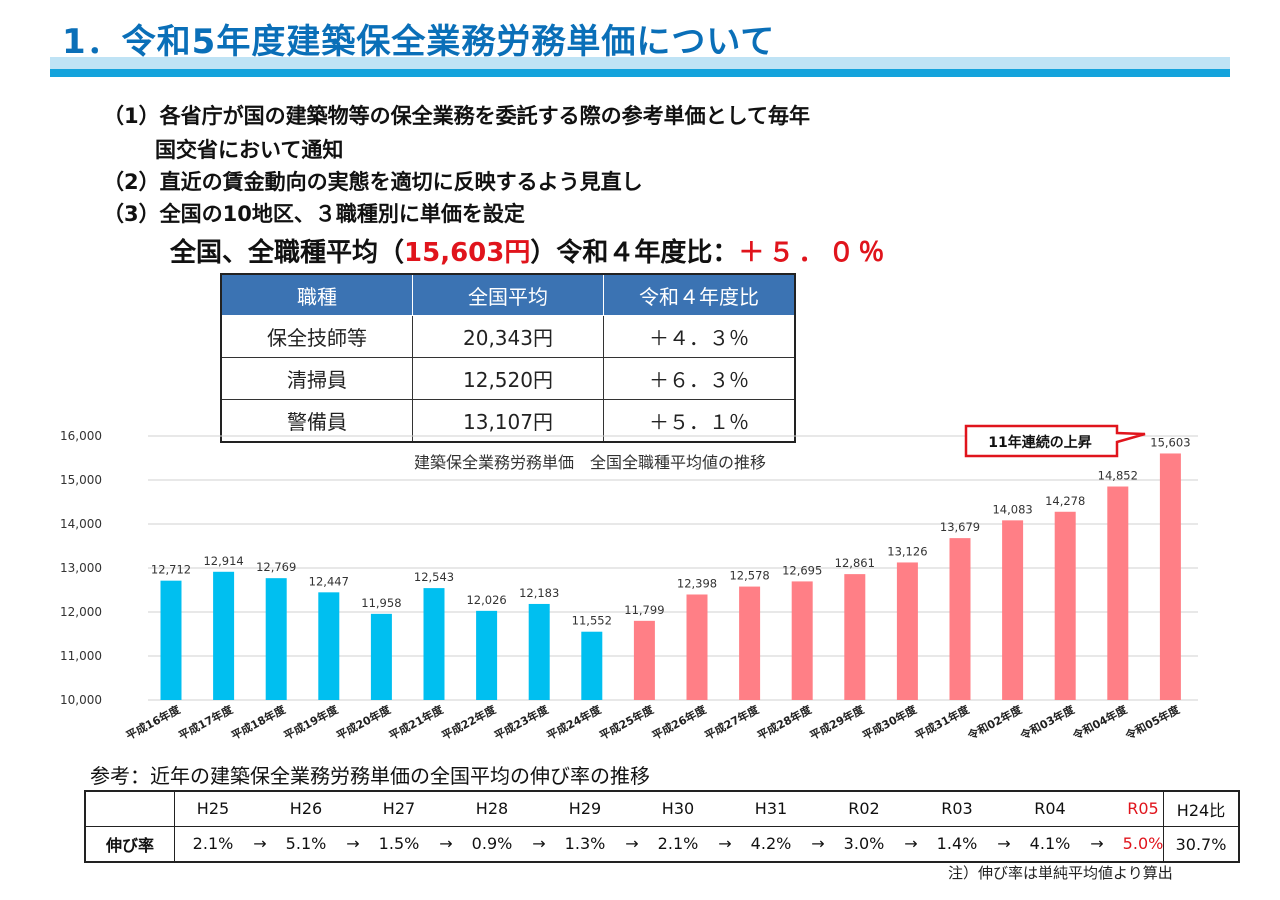  What do you see at coordinates (364, 722) in the screenshot?
I see `x-category-label: 平成20年度` at bounding box center [364, 722].